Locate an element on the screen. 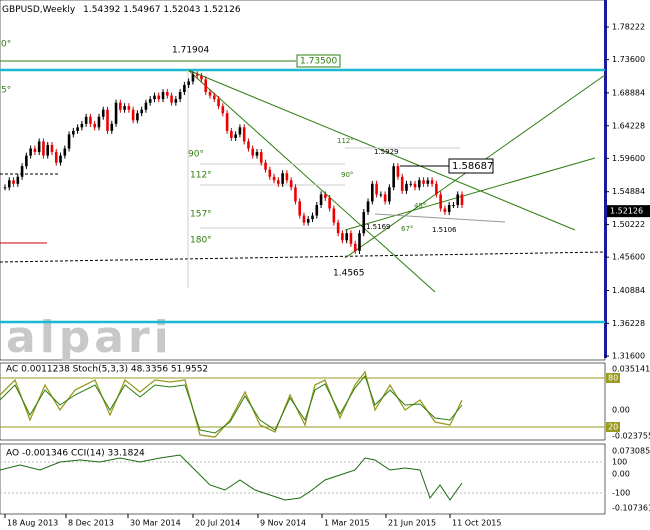 Image resolution: width=650 pixels, height=530 pixels. price-label: 1.50222 is located at coordinates (628, 224).